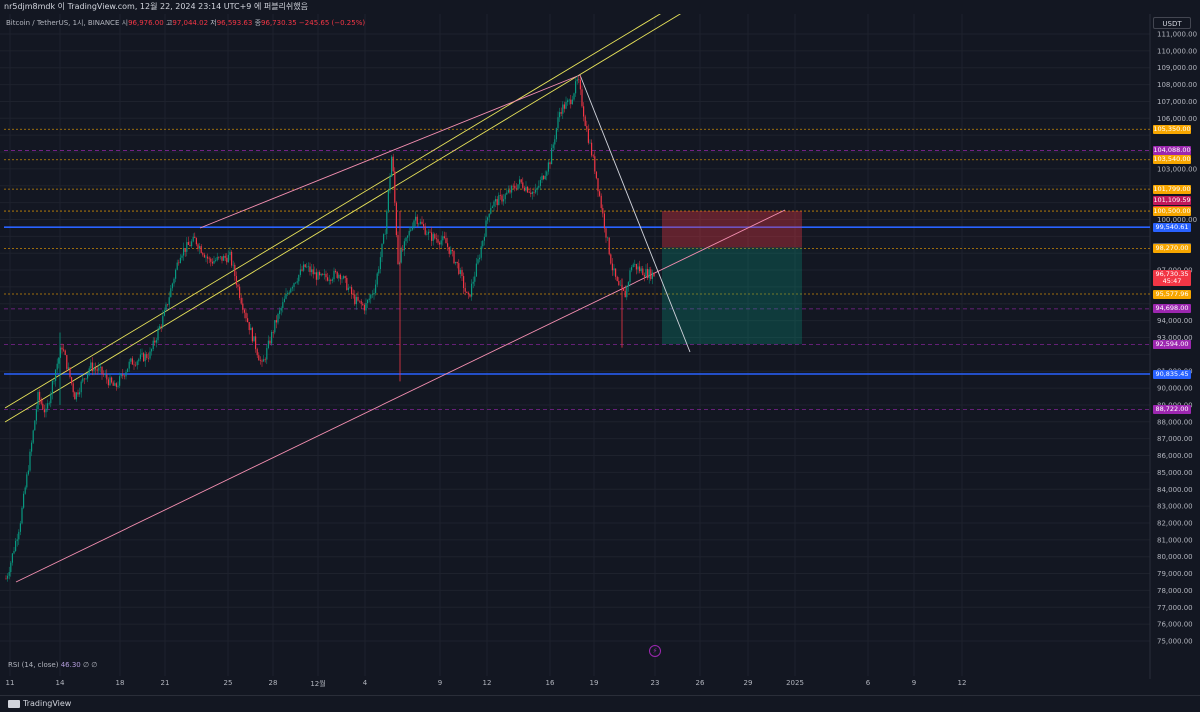 This screenshot has height=712, width=1200. Describe the element at coordinates (1177, 85) in the screenshot. I see `price-tick-label: 108,000.00` at that location.